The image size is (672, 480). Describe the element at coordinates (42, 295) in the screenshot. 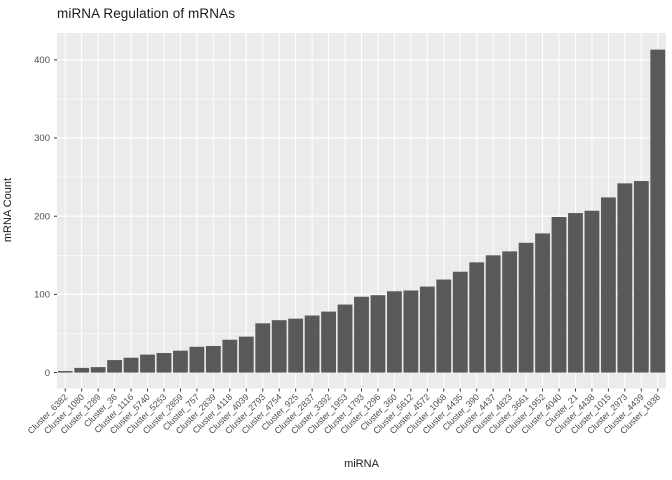

I see `y-tick-label: 100` at that location.